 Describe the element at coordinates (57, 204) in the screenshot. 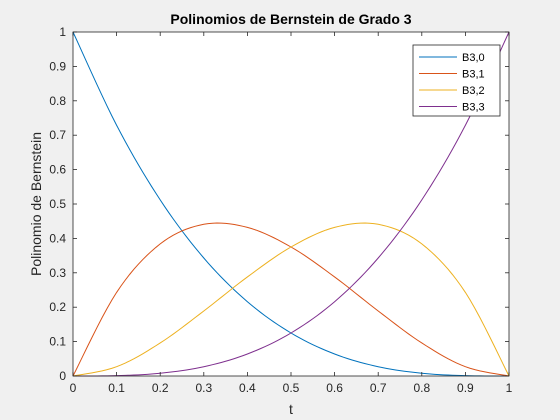

I see `y-tick-label: 0.5` at that location.